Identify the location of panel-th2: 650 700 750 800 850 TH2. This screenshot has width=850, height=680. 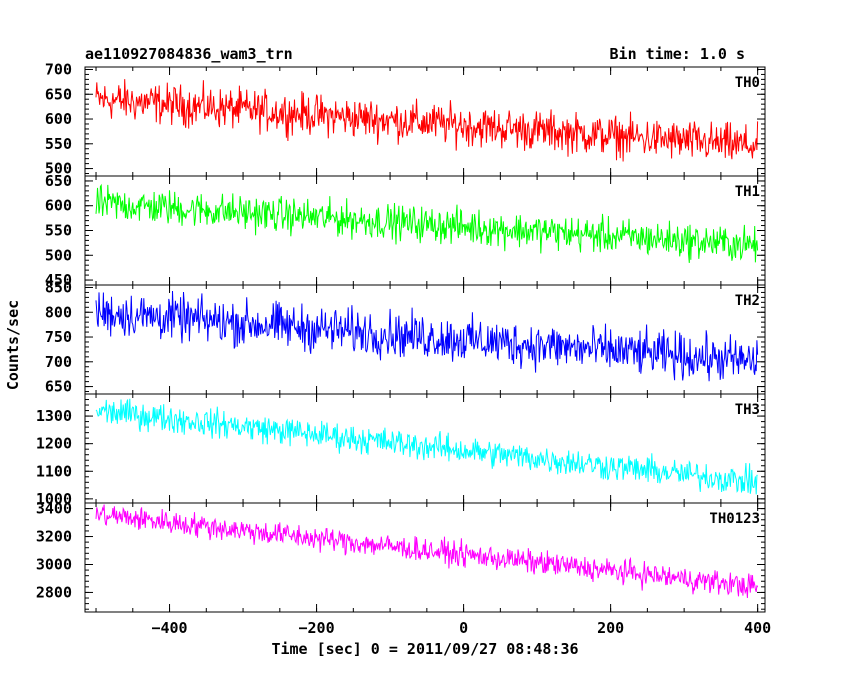
(405, 337).